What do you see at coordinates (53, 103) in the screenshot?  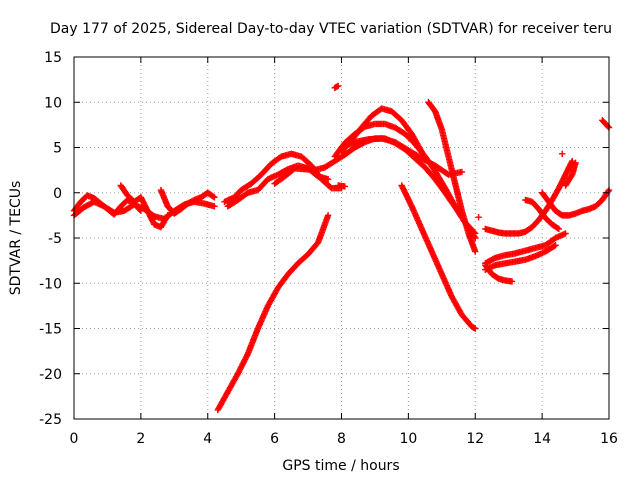 I see `y-tick-label: 10` at bounding box center [53, 103].